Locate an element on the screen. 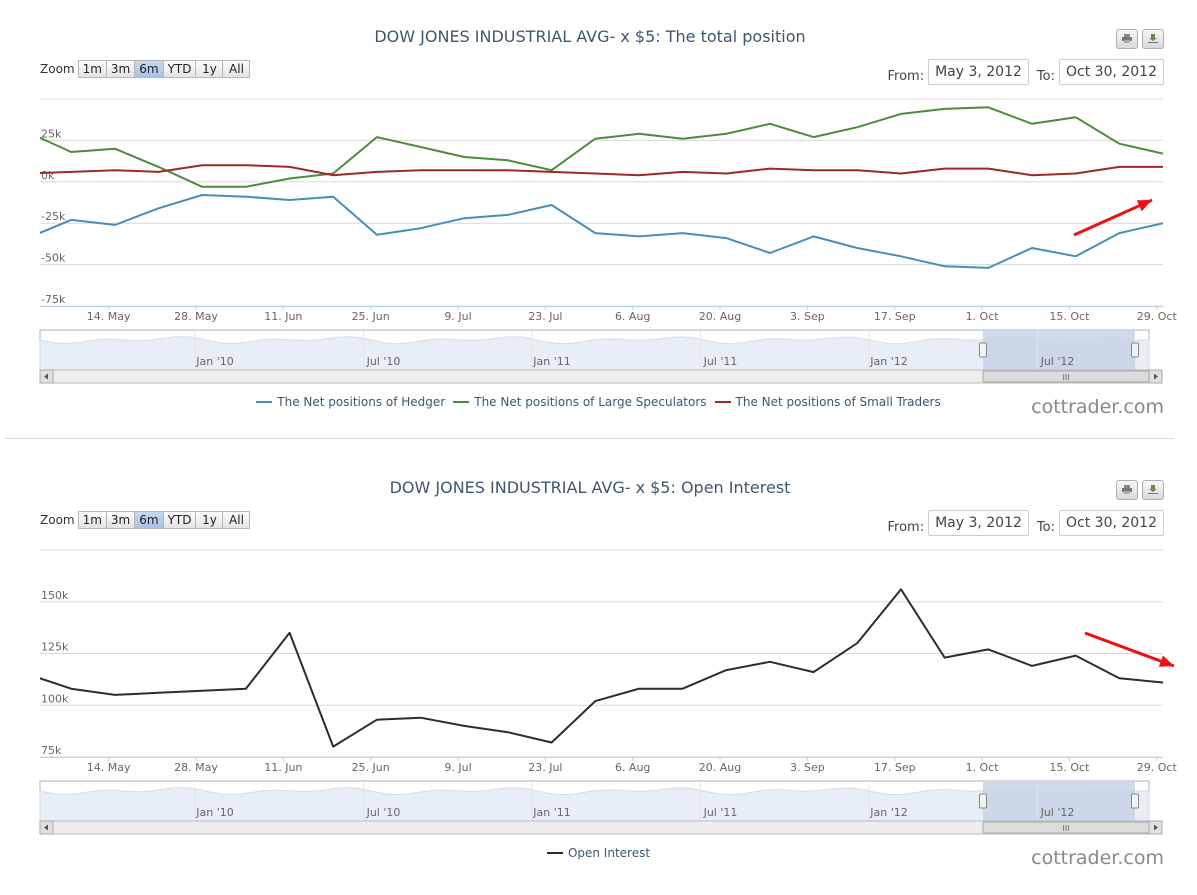 The height and width of the screenshot is (895, 1197). legend-item-large-speculators: The Net positions of Large Speculators is located at coordinates (580, 402).